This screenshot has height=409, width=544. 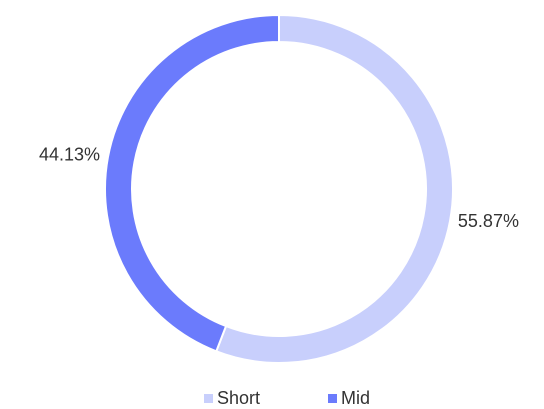 What do you see at coordinates (355, 398) in the screenshot?
I see `legend-label: Mid` at bounding box center [355, 398].